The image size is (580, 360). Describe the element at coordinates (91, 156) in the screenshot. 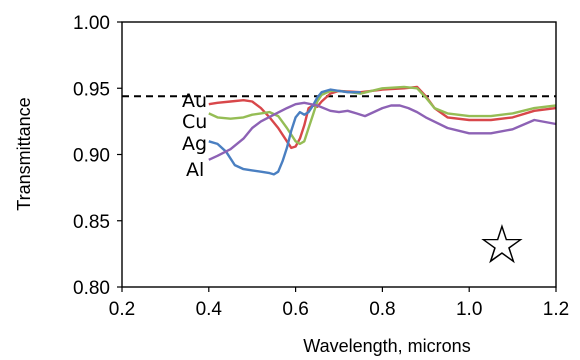

I see `y-tick-label: 0.90` at that location.